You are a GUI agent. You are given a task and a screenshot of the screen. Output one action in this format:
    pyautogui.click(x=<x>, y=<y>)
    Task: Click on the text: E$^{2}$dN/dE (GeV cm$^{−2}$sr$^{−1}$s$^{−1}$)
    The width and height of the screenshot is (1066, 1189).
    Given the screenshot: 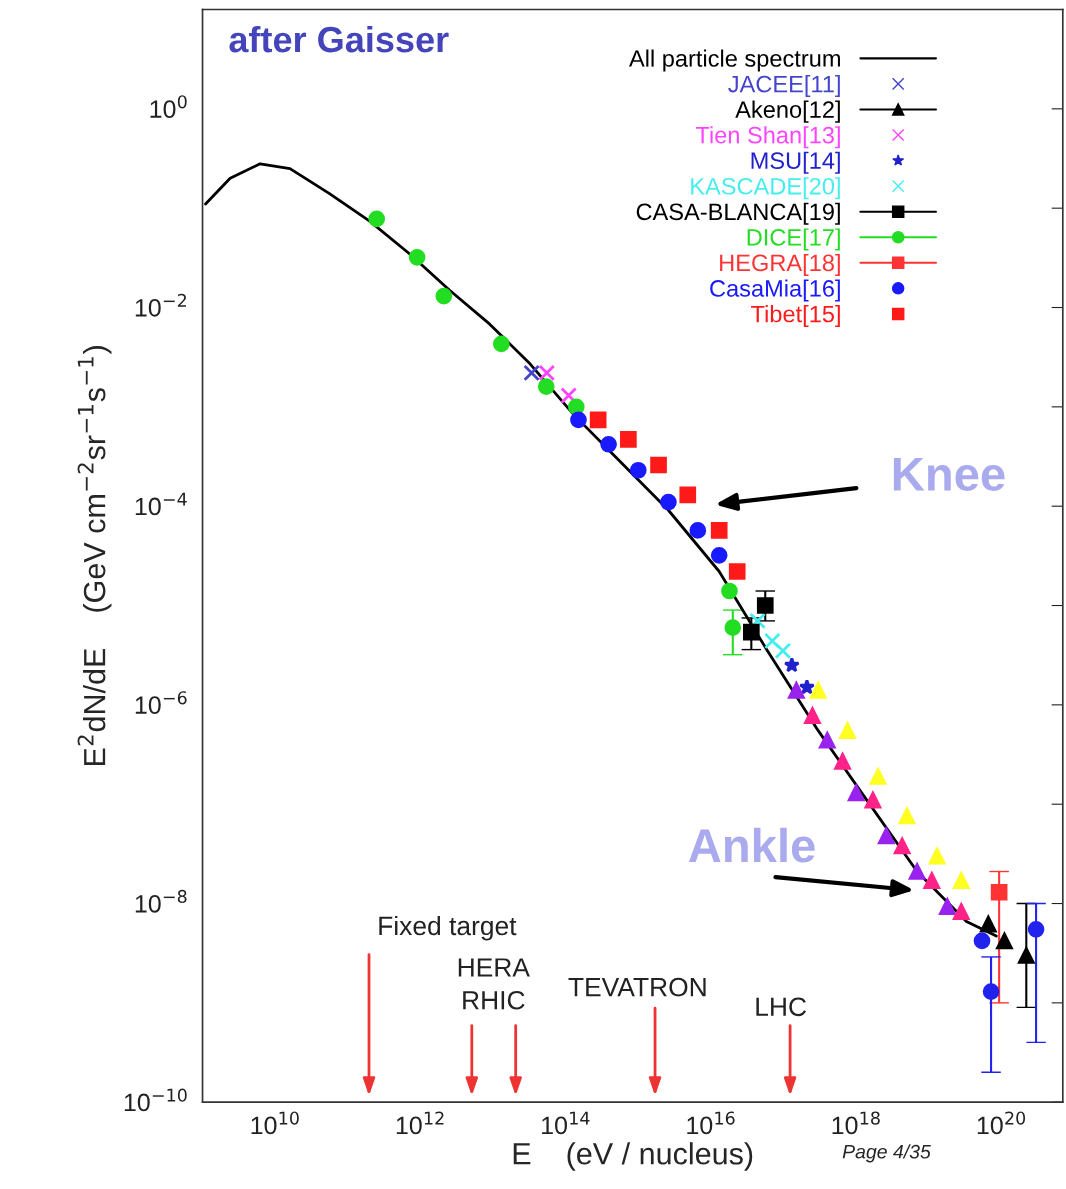 What is the action you would take?
    pyautogui.click(x=94, y=556)
    